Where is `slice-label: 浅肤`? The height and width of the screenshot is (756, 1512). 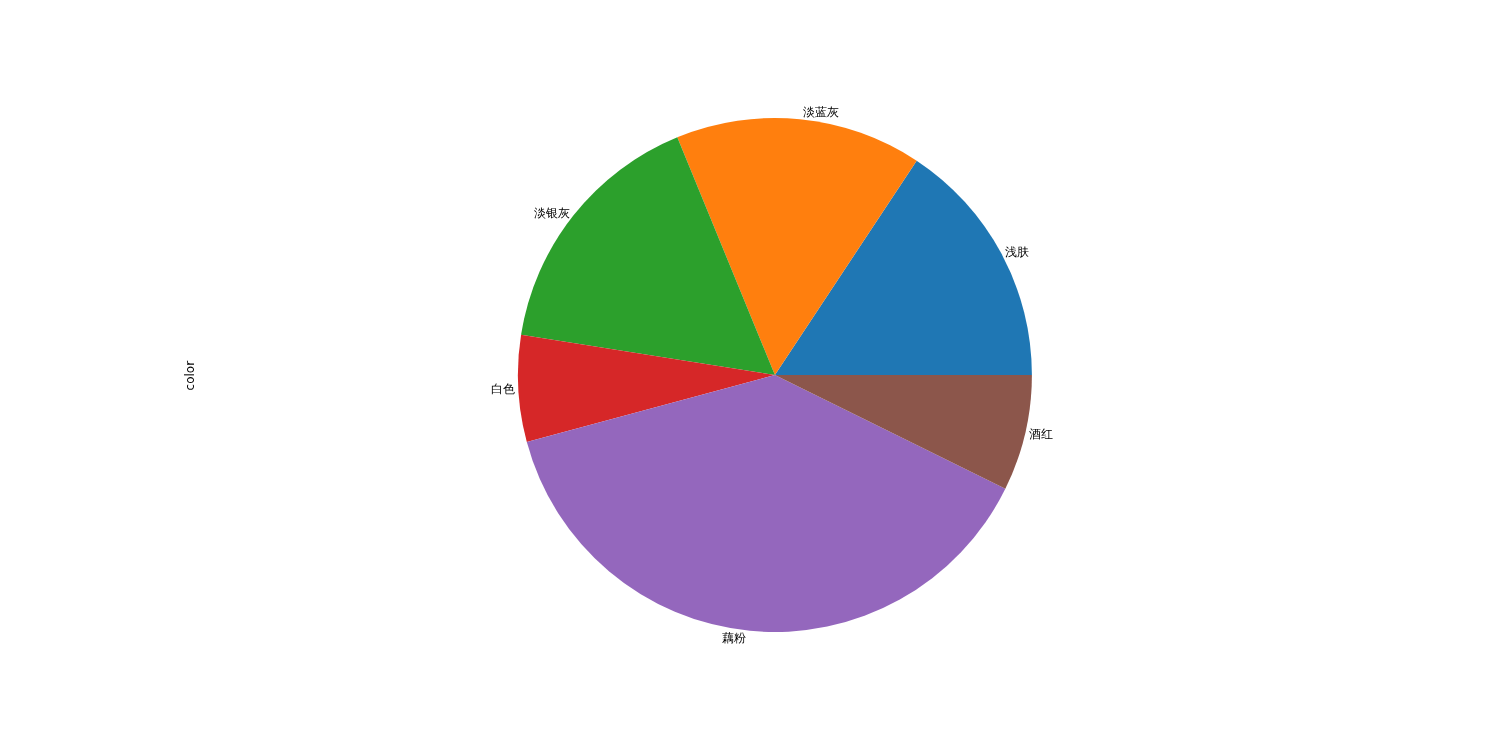
slice-label: 浅肤 is located at coordinates (1016, 251).